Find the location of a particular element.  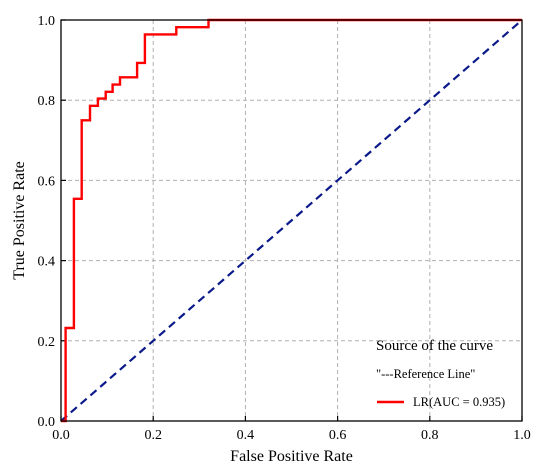

x-tick-label: 0.0 is located at coordinates (61, 435).